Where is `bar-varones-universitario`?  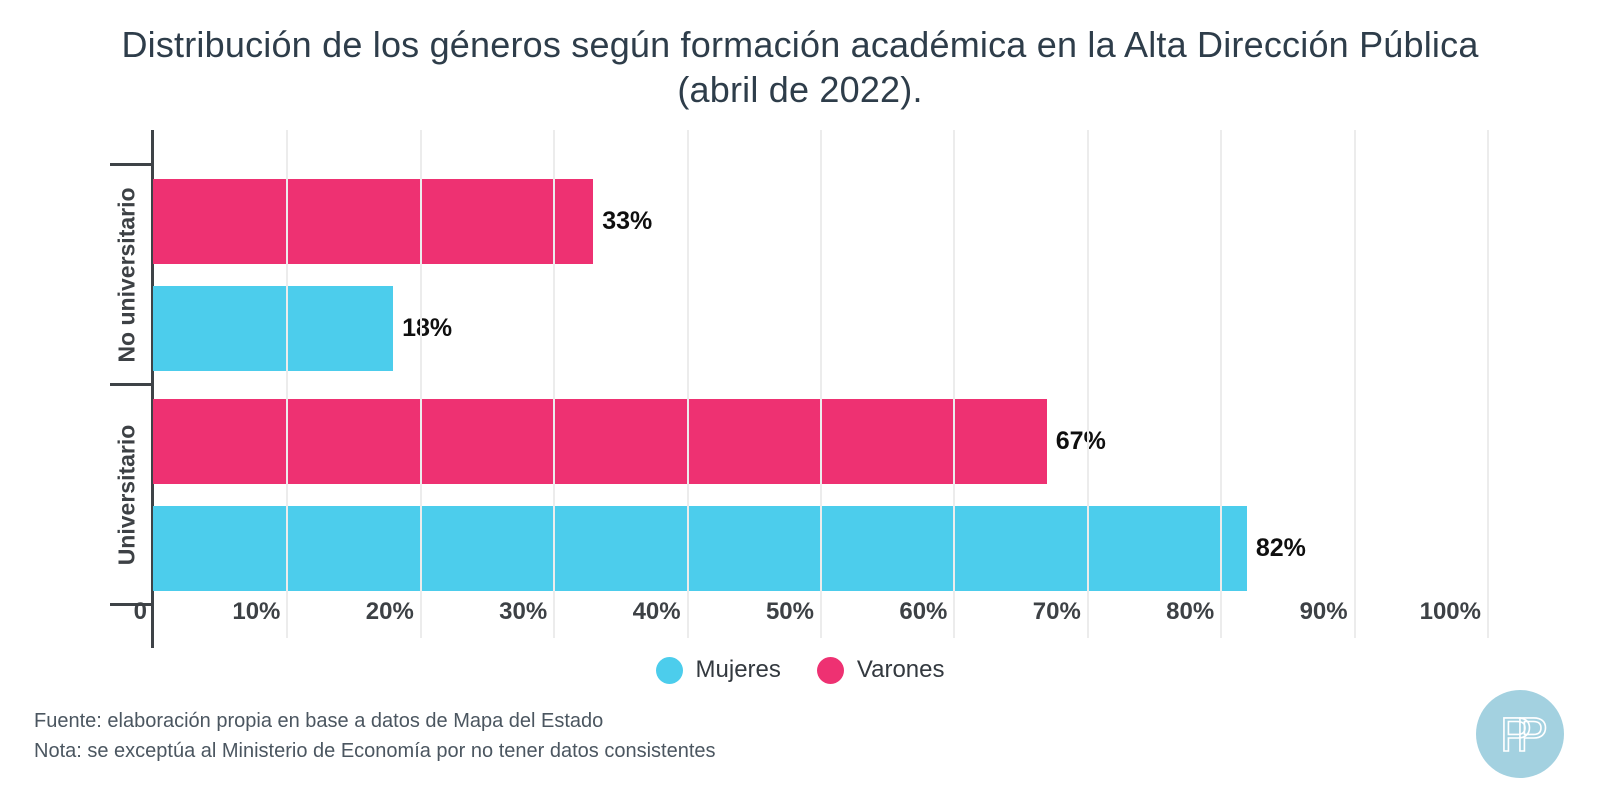 bar-varones-universitario is located at coordinates (600, 441).